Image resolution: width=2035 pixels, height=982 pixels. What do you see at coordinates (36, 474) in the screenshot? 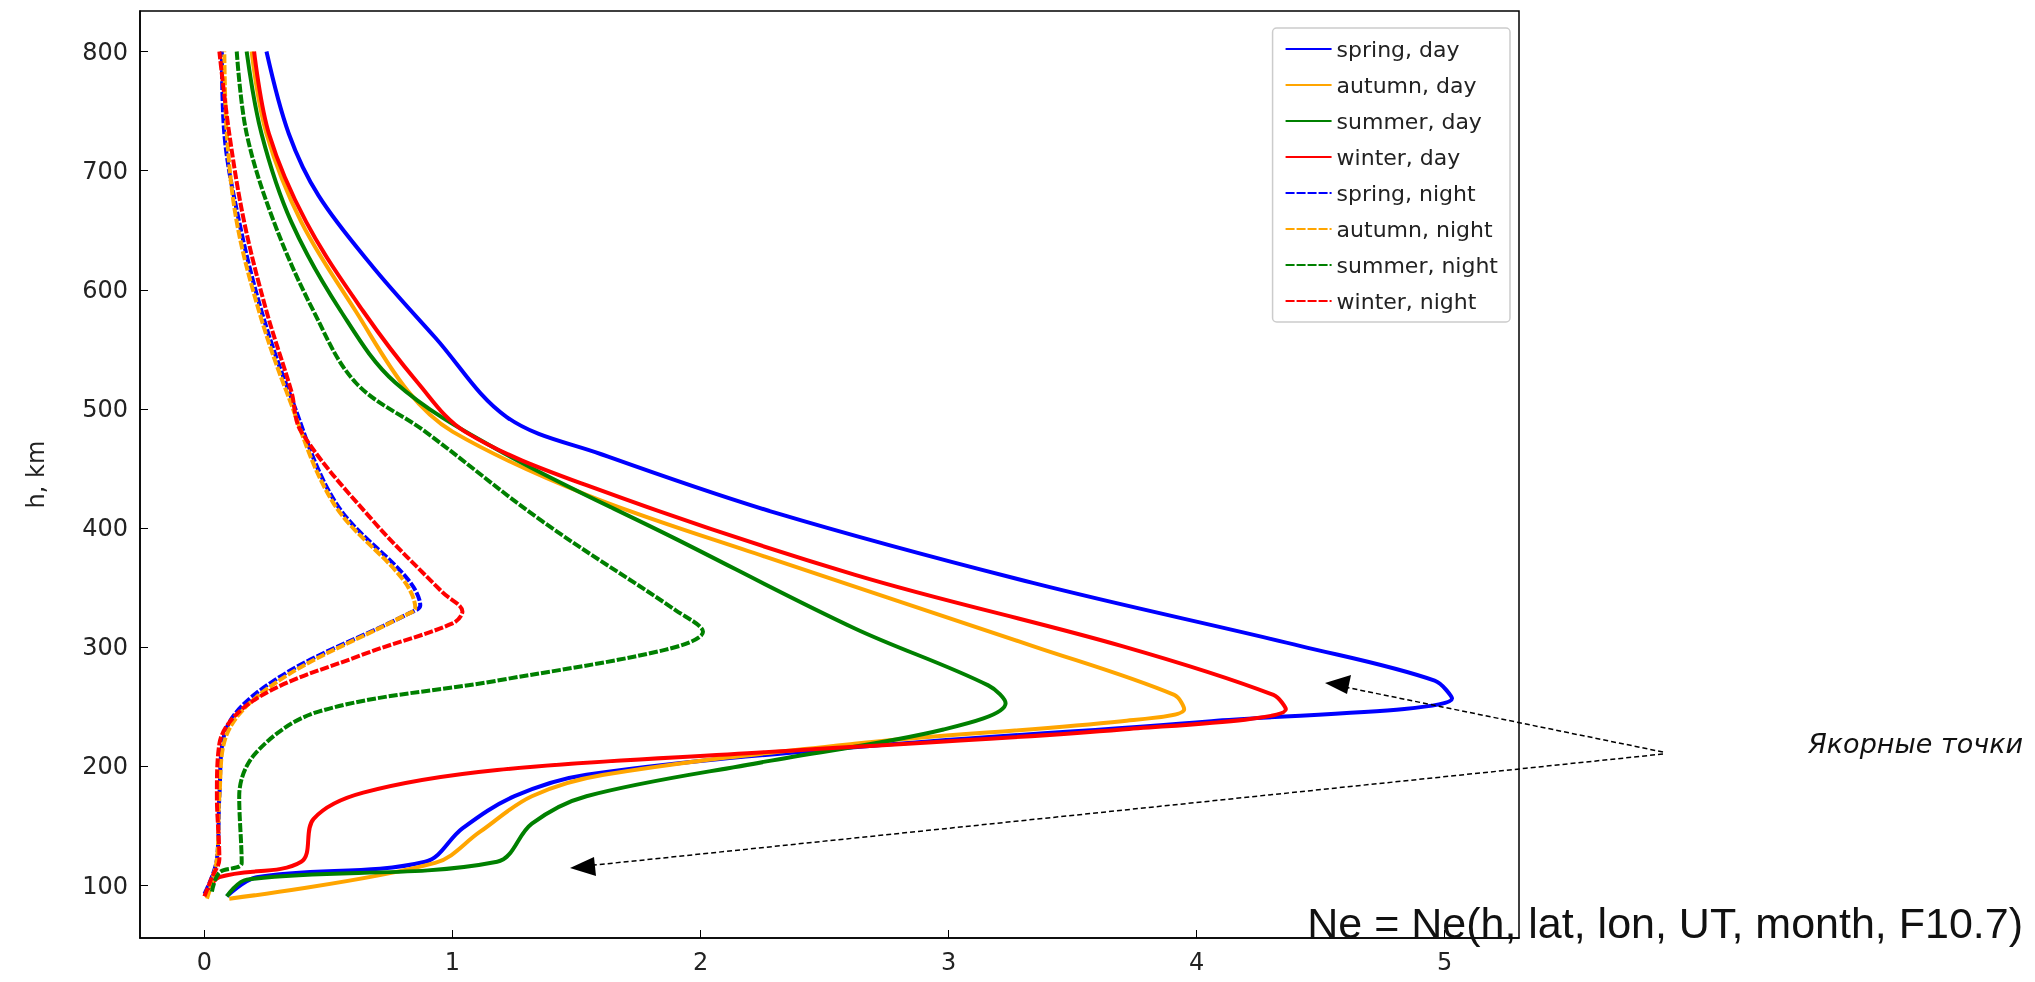
I see `y-axis-title: h, km` at bounding box center [36, 474].